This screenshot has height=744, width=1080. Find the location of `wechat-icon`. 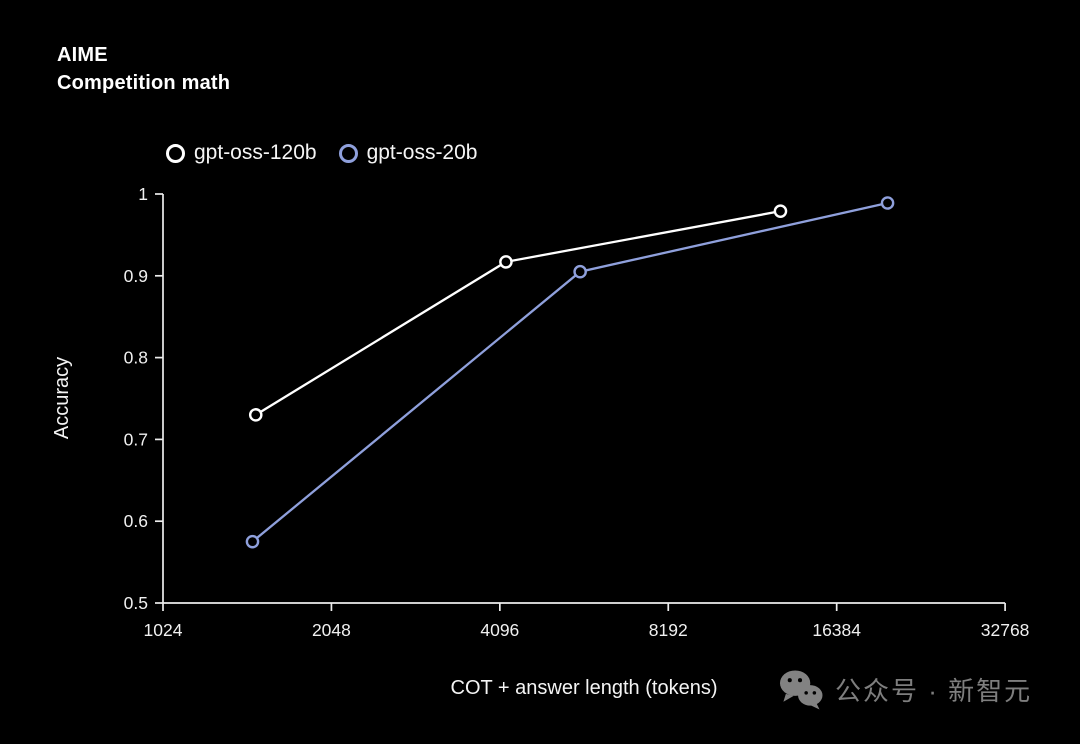

wechat-icon is located at coordinates (801, 690).